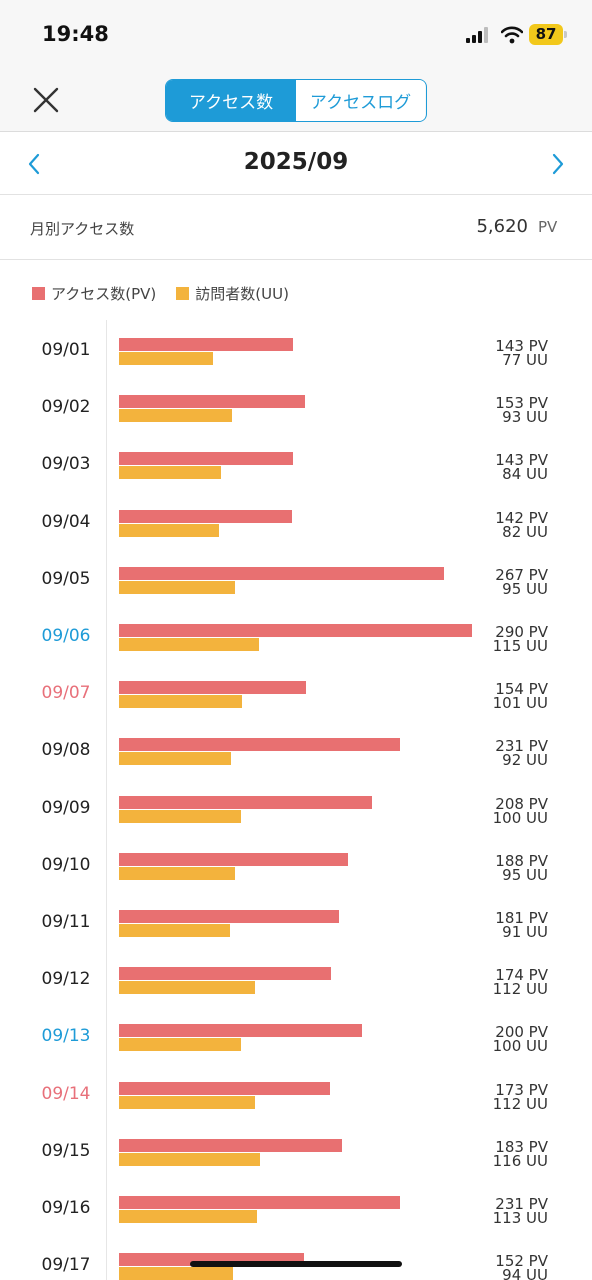 This screenshot has width=592, height=1280. What do you see at coordinates (521, 403) in the screenshot?
I see `pv-value-label: 153 PV` at bounding box center [521, 403].